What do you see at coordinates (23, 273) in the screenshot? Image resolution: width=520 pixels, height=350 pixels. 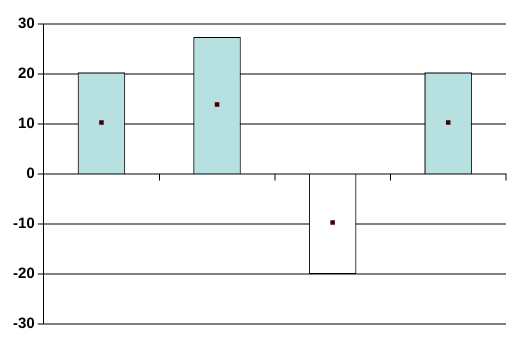 I see `y-tick-label: -20` at bounding box center [23, 273].